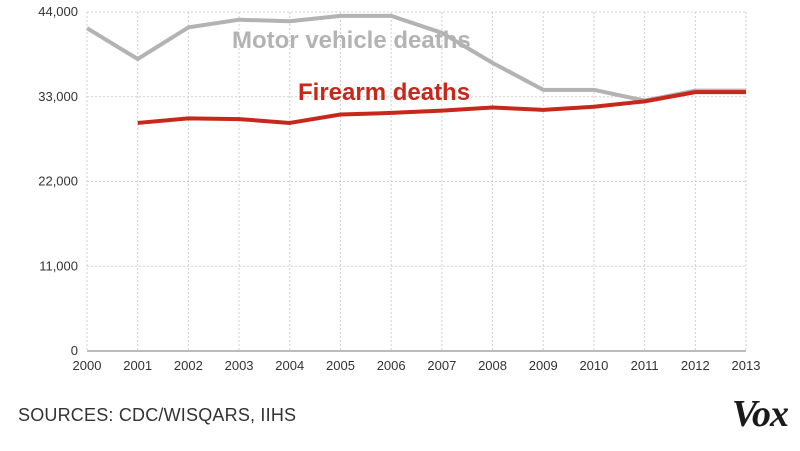  I want to click on source-note: SOURCES: CDC/WISQARS, IIHS, so click(157, 415).